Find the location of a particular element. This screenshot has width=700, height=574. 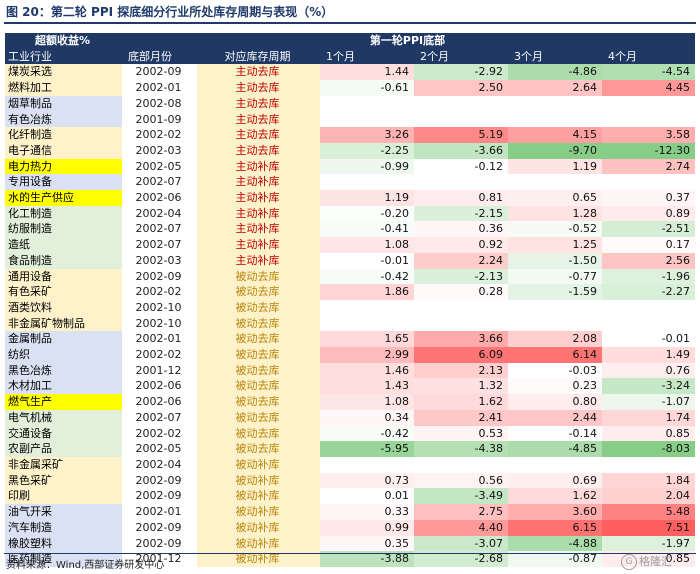

return-cell-3m: 1.19 is located at coordinates (555, 166).